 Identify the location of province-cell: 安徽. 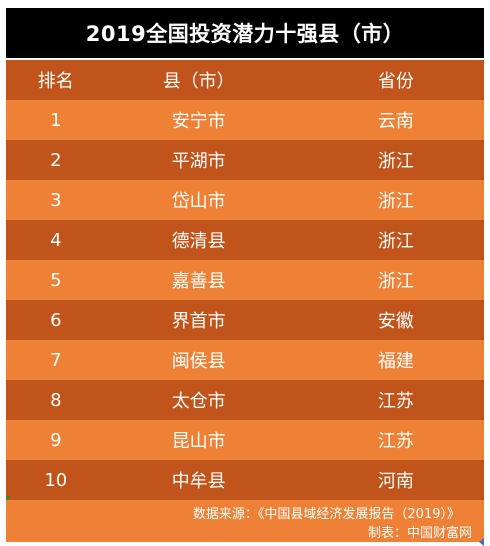
(395, 321).